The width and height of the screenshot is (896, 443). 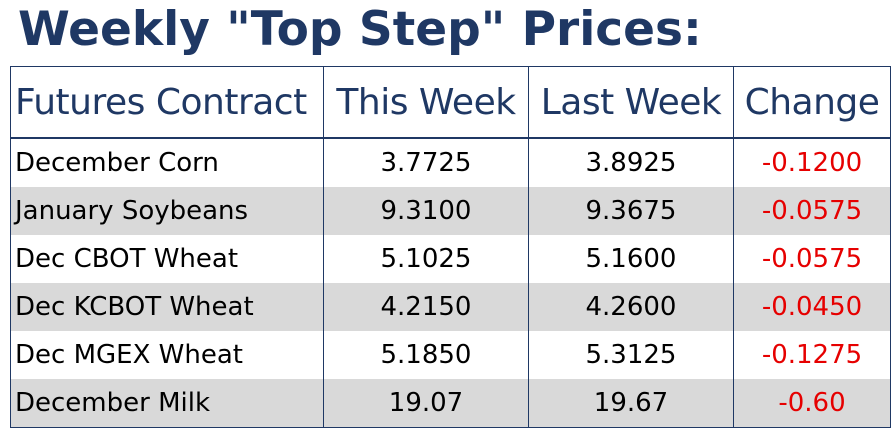 I want to click on page-title: Weekly "Top Step" Prices:, so click(x=360, y=29).